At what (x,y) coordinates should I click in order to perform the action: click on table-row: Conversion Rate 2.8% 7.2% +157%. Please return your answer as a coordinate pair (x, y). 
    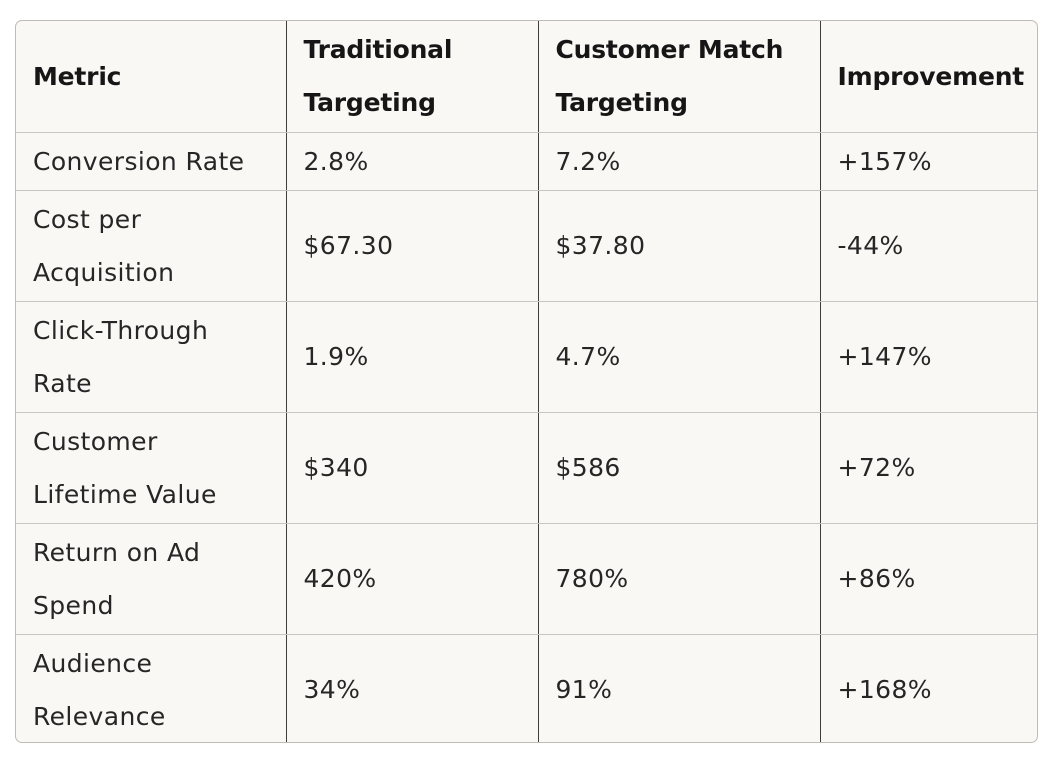
    Looking at the image, I should click on (526, 161).